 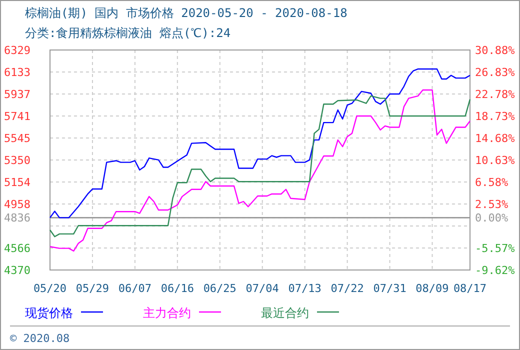 I want to click on legend-label: 最近合约, so click(x=285, y=313).